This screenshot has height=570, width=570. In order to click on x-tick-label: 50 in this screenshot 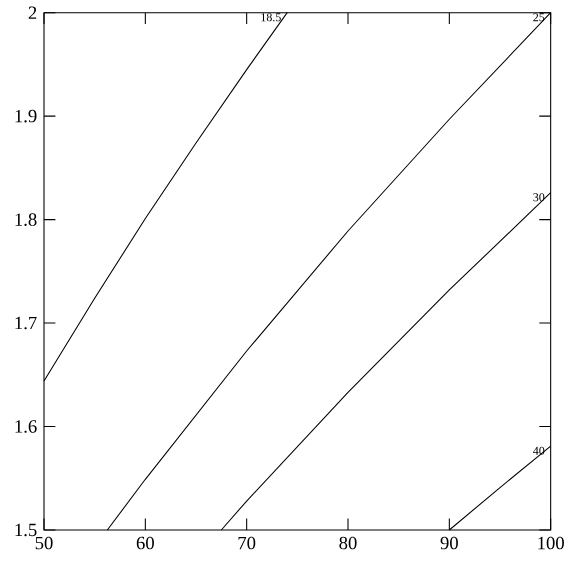, I will do `click(44, 543)`.